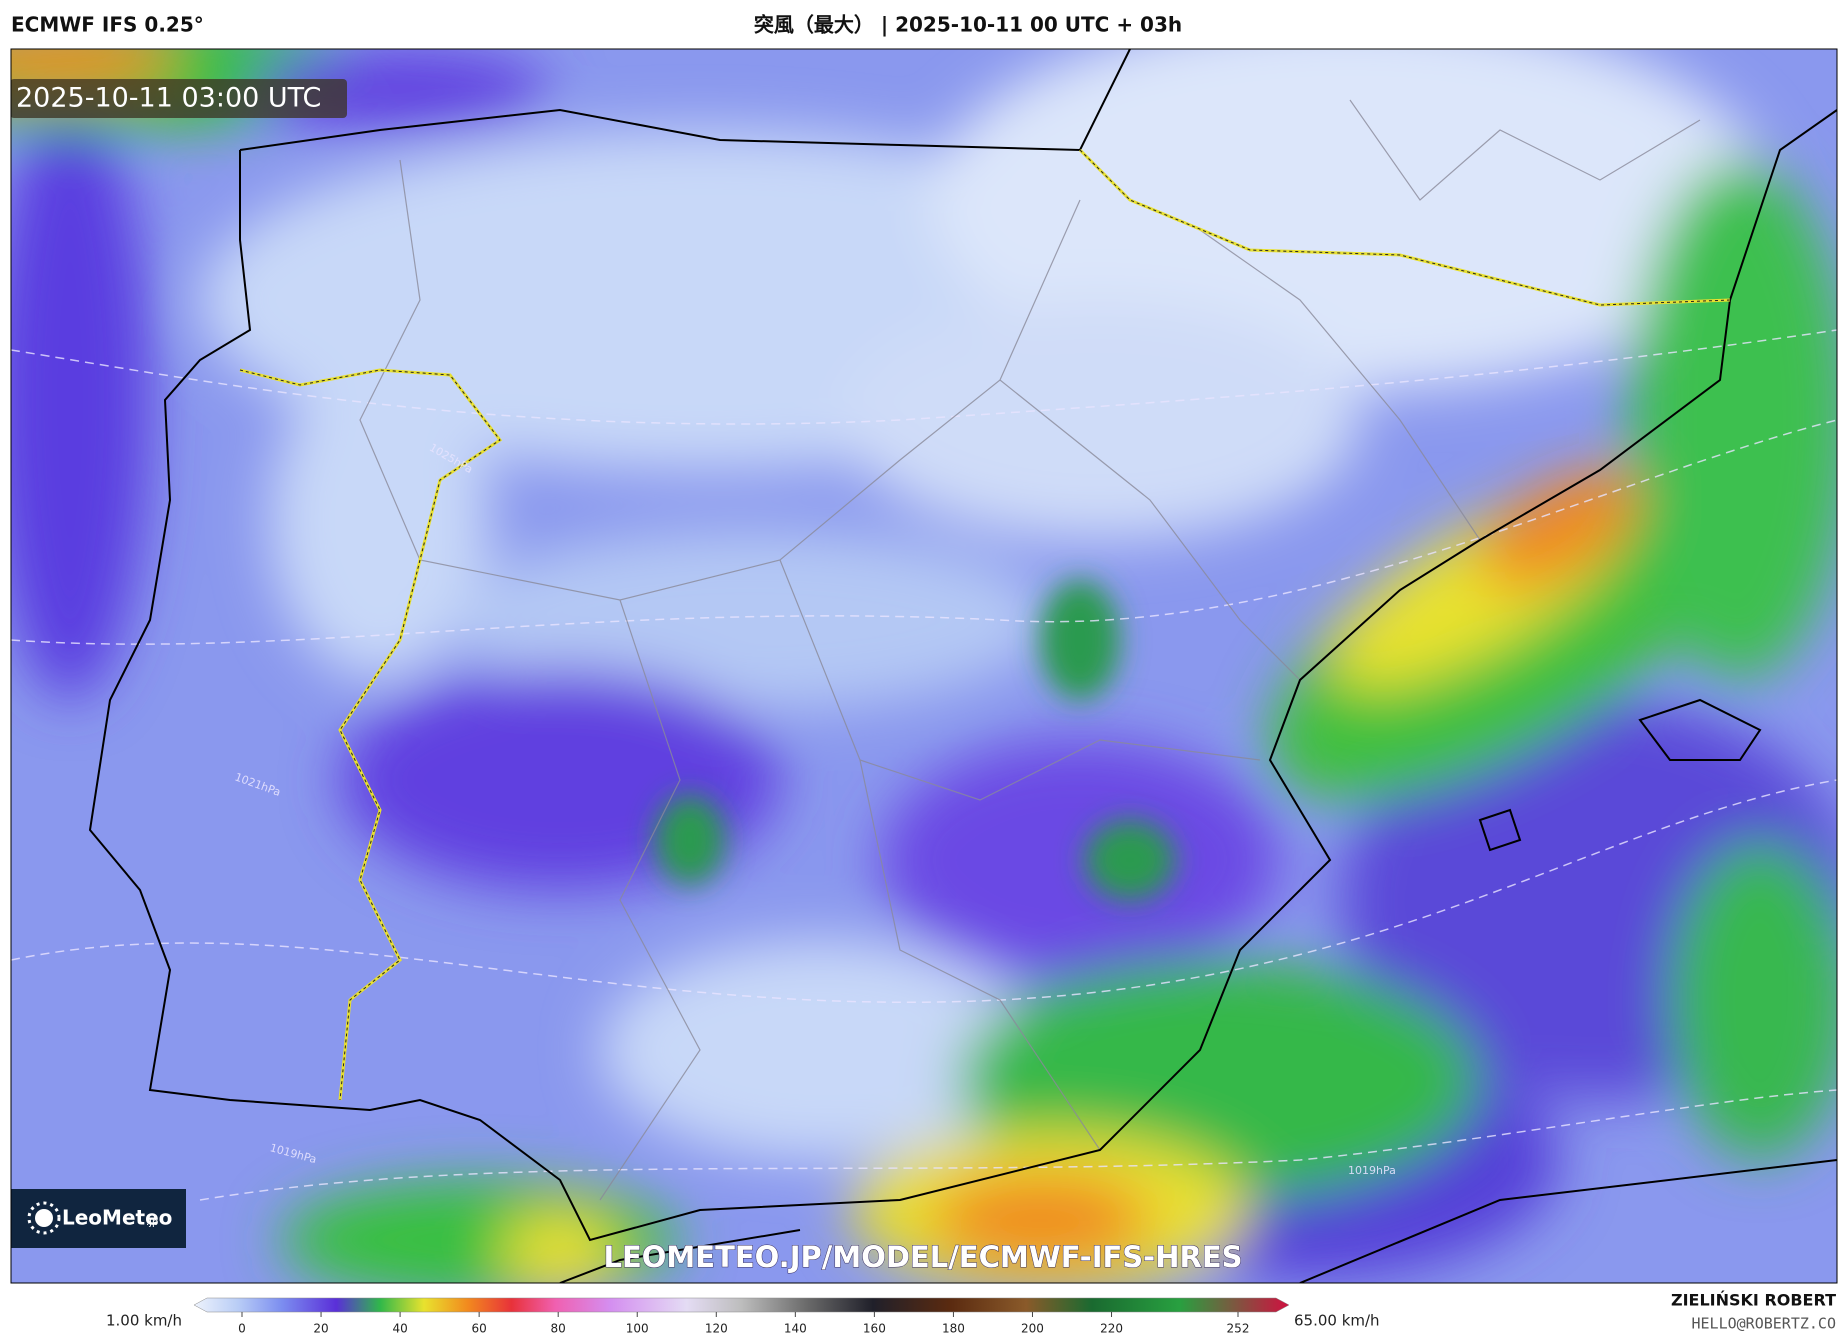  I want to click on watermark: LEOMETEO.JP/MODEL/ECMWF-IFS-HRES, so click(922, 1257).